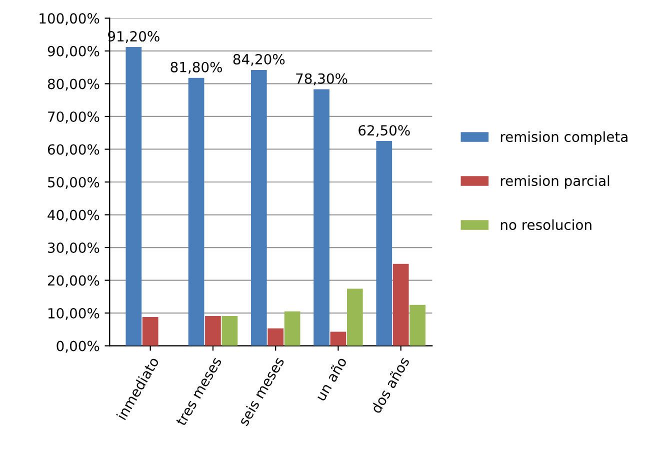 The height and width of the screenshot is (455, 645). What do you see at coordinates (196, 68) in the screenshot?
I see `data-label: 81,80%` at bounding box center [196, 68].